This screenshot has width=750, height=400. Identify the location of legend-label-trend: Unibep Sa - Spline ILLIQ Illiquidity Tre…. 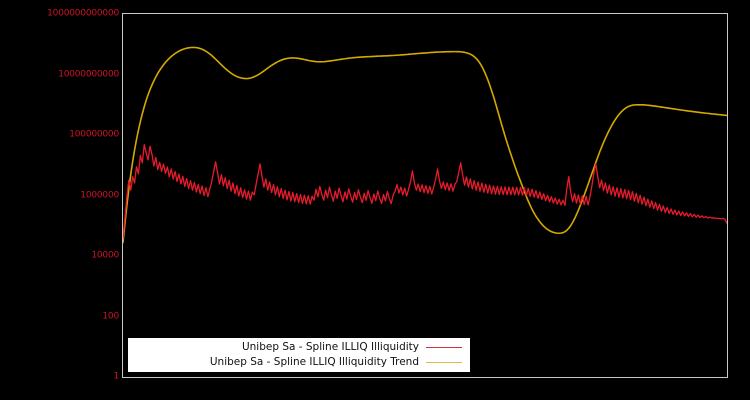
(314, 362).